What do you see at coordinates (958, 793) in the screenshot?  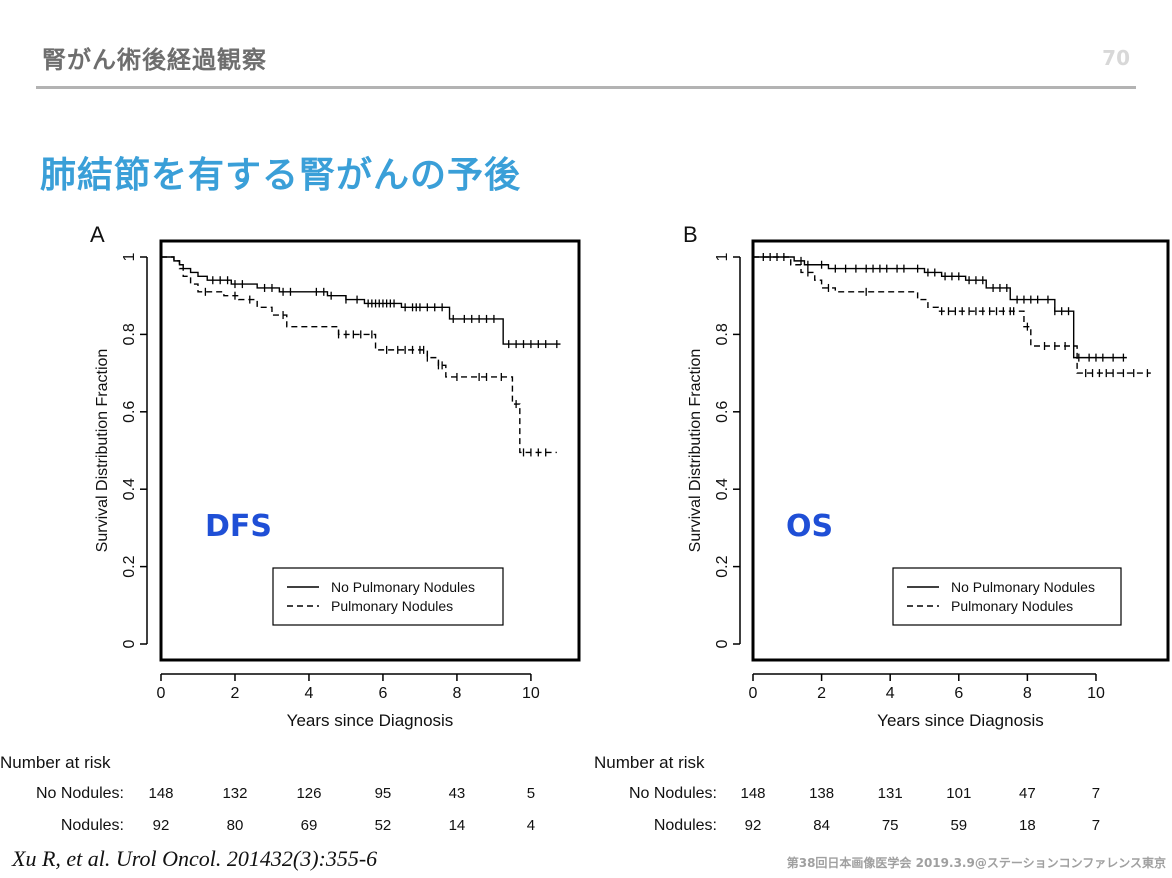 I see `risk-value: 101` at bounding box center [958, 793].